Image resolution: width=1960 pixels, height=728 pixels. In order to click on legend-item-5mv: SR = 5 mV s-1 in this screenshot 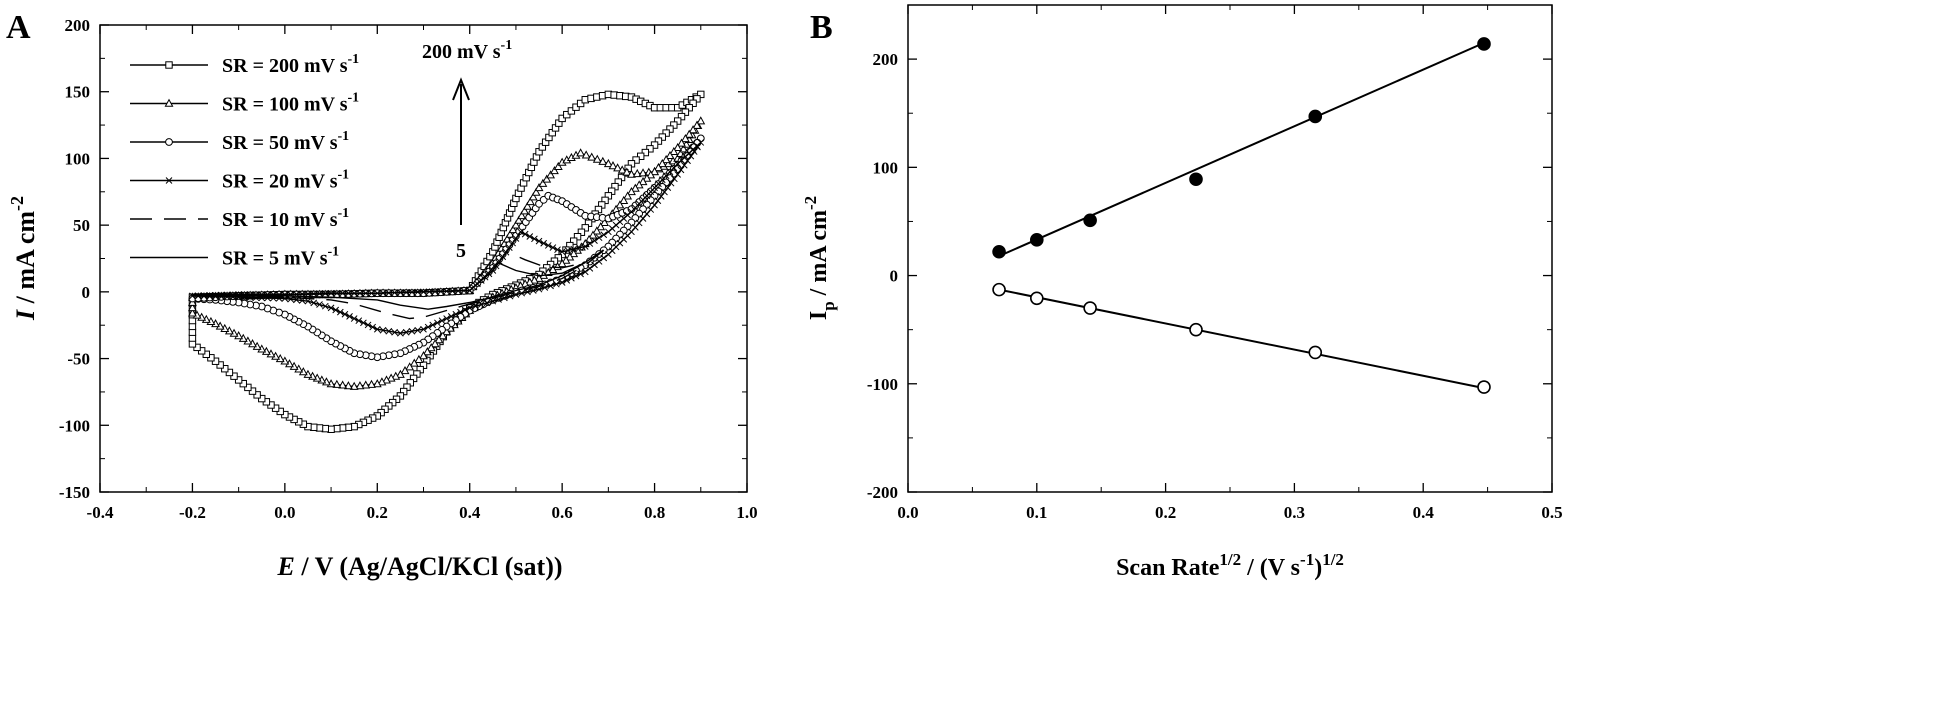, I will do `click(234, 257)`.